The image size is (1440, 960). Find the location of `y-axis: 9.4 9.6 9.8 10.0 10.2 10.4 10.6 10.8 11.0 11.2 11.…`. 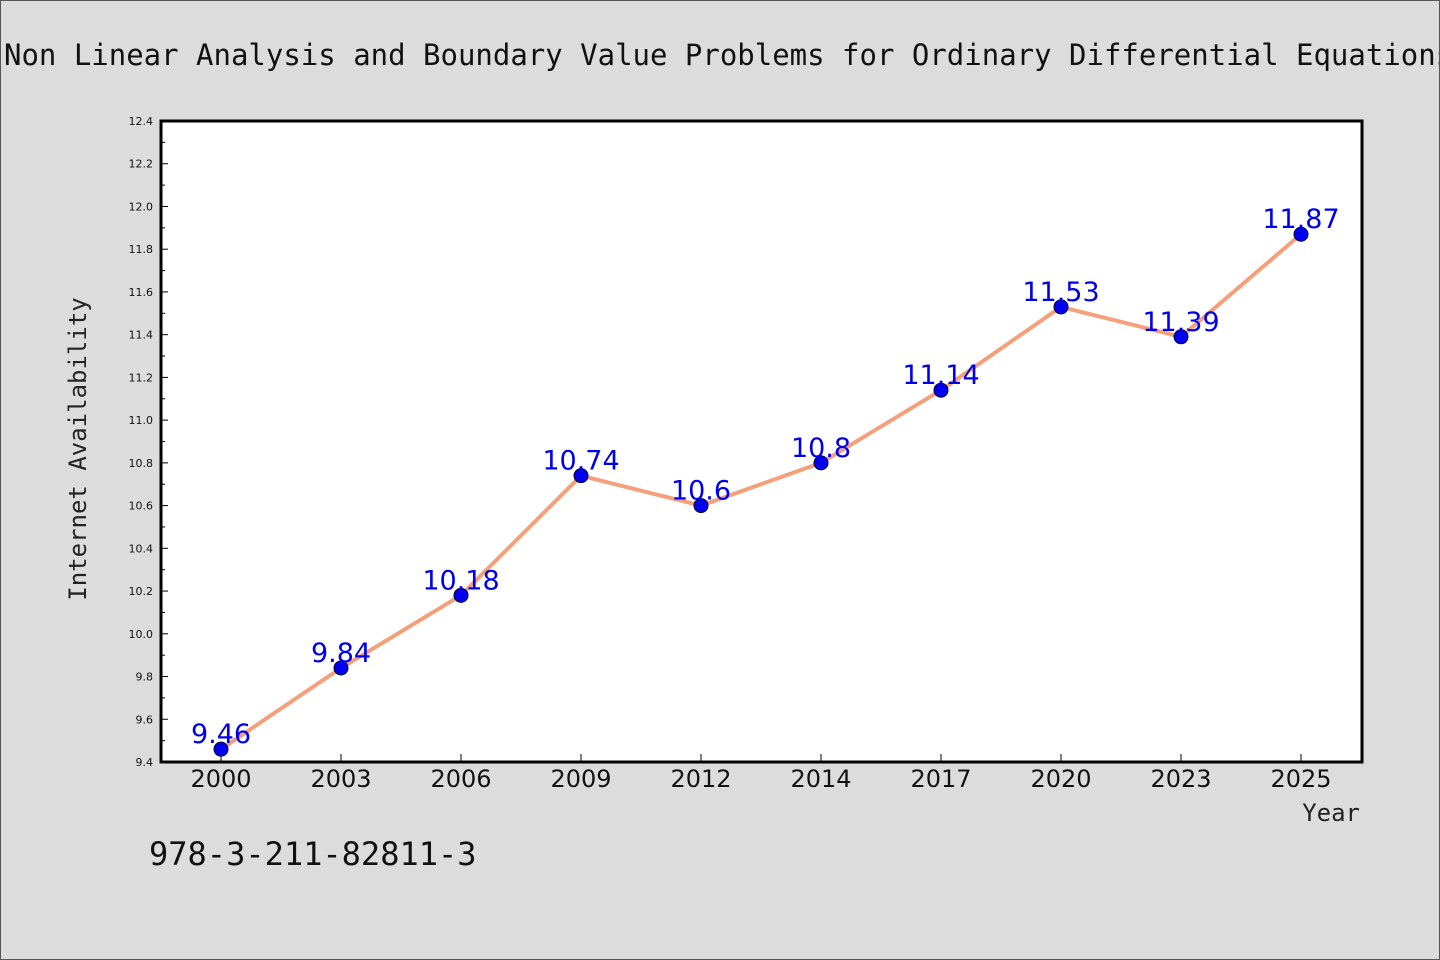

y-axis: 9.4 9.6 9.8 10.0 10.2 10.4 10.6 10.8 11.0 11.2 11.… is located at coordinates (148, 442).